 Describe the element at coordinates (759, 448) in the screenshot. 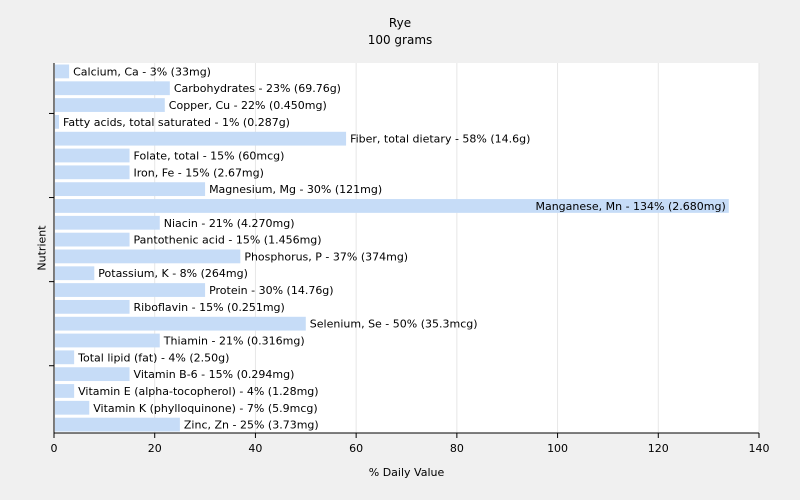

I see `x-tick-label: 140` at that location.